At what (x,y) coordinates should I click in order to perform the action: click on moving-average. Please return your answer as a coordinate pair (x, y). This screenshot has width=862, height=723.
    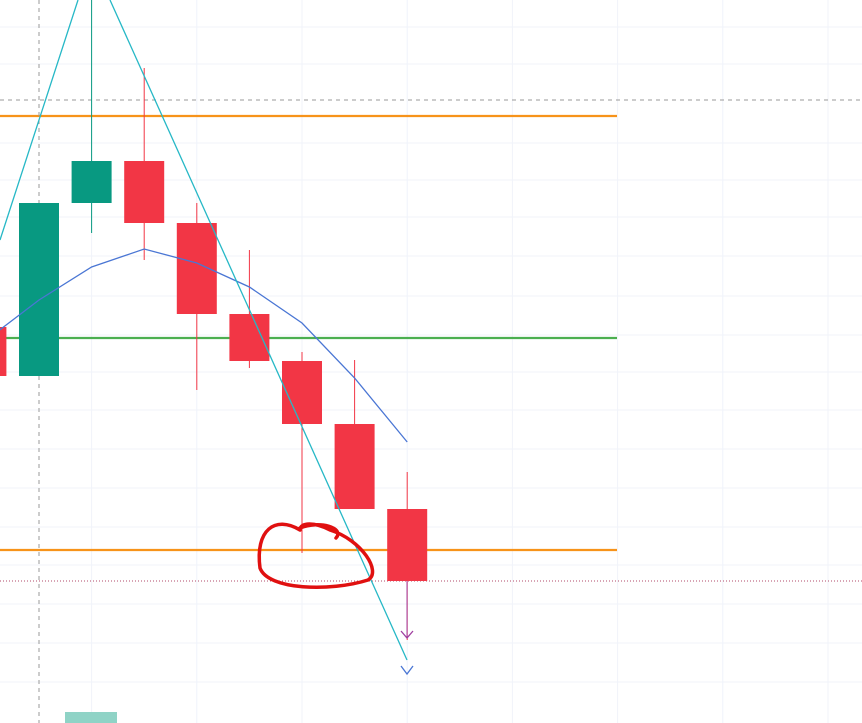
    Looking at the image, I should click on (204, 345).